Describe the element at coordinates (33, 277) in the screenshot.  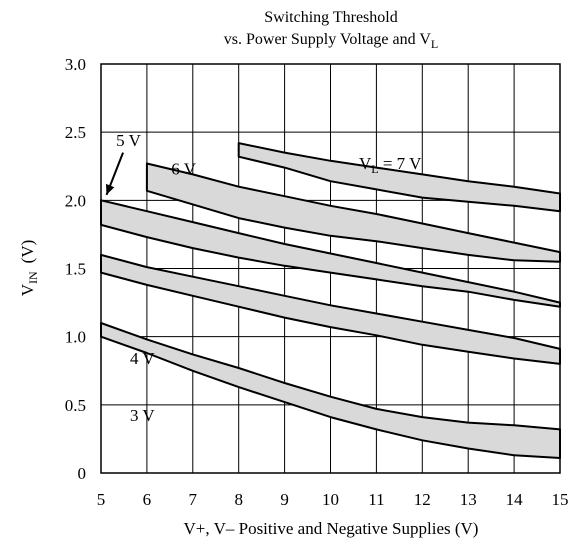
I see `y-axis-label-sub: IN` at that location.